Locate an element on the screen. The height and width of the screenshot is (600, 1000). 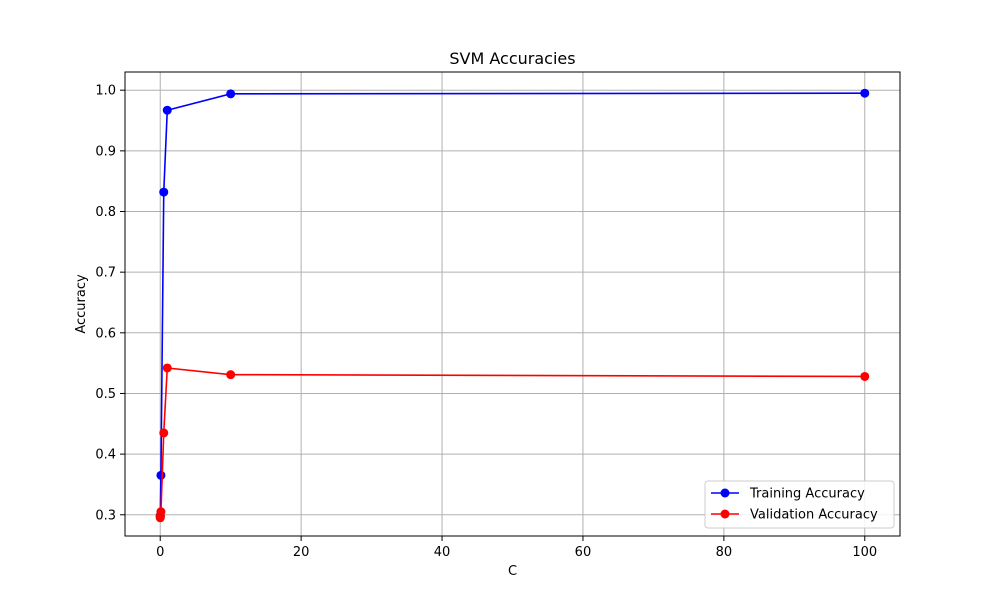
x-tick-label: 0 is located at coordinates (160, 552).